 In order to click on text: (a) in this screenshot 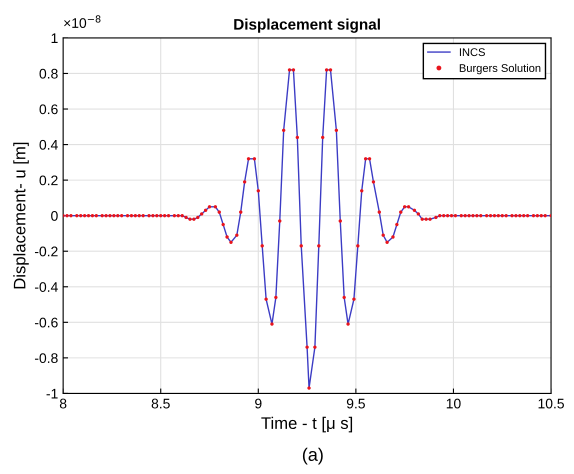, I will do `click(312, 456)`.